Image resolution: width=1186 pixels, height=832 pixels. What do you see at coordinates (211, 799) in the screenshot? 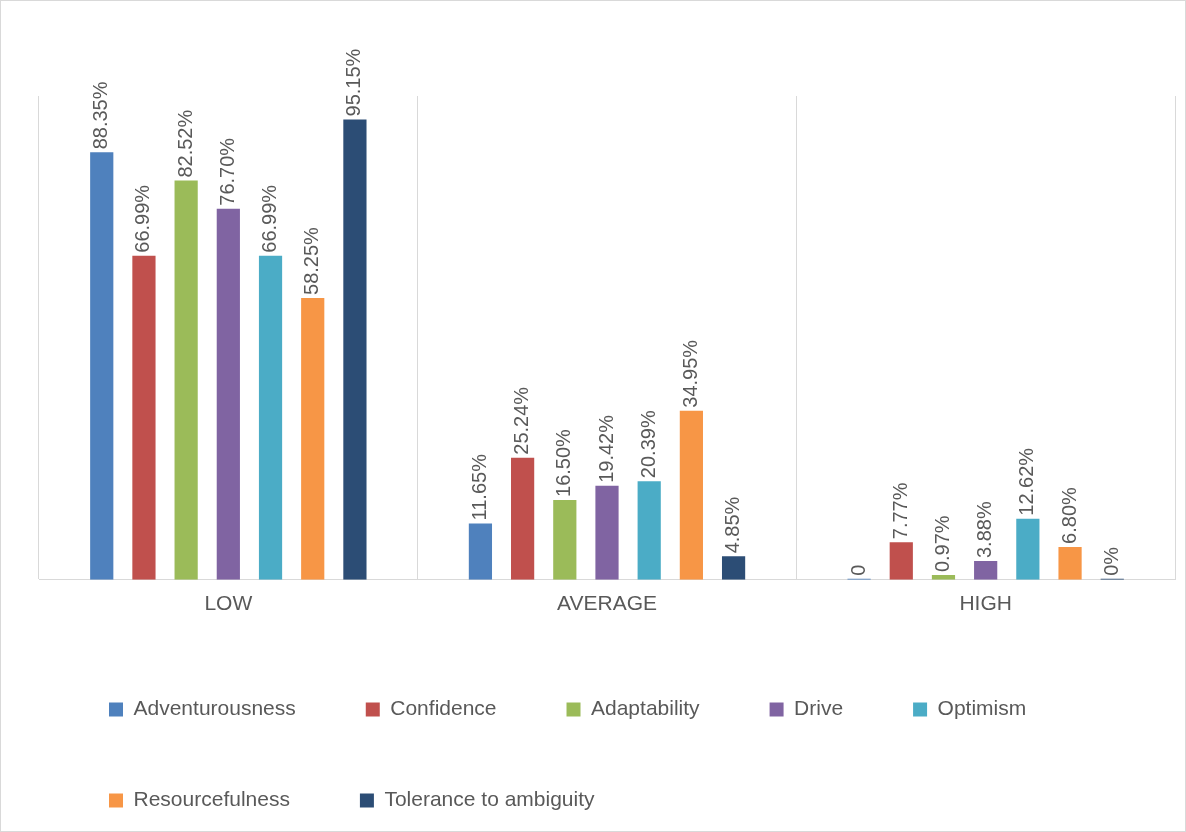
I see `legend-label: Resourcefulness` at bounding box center [211, 799].